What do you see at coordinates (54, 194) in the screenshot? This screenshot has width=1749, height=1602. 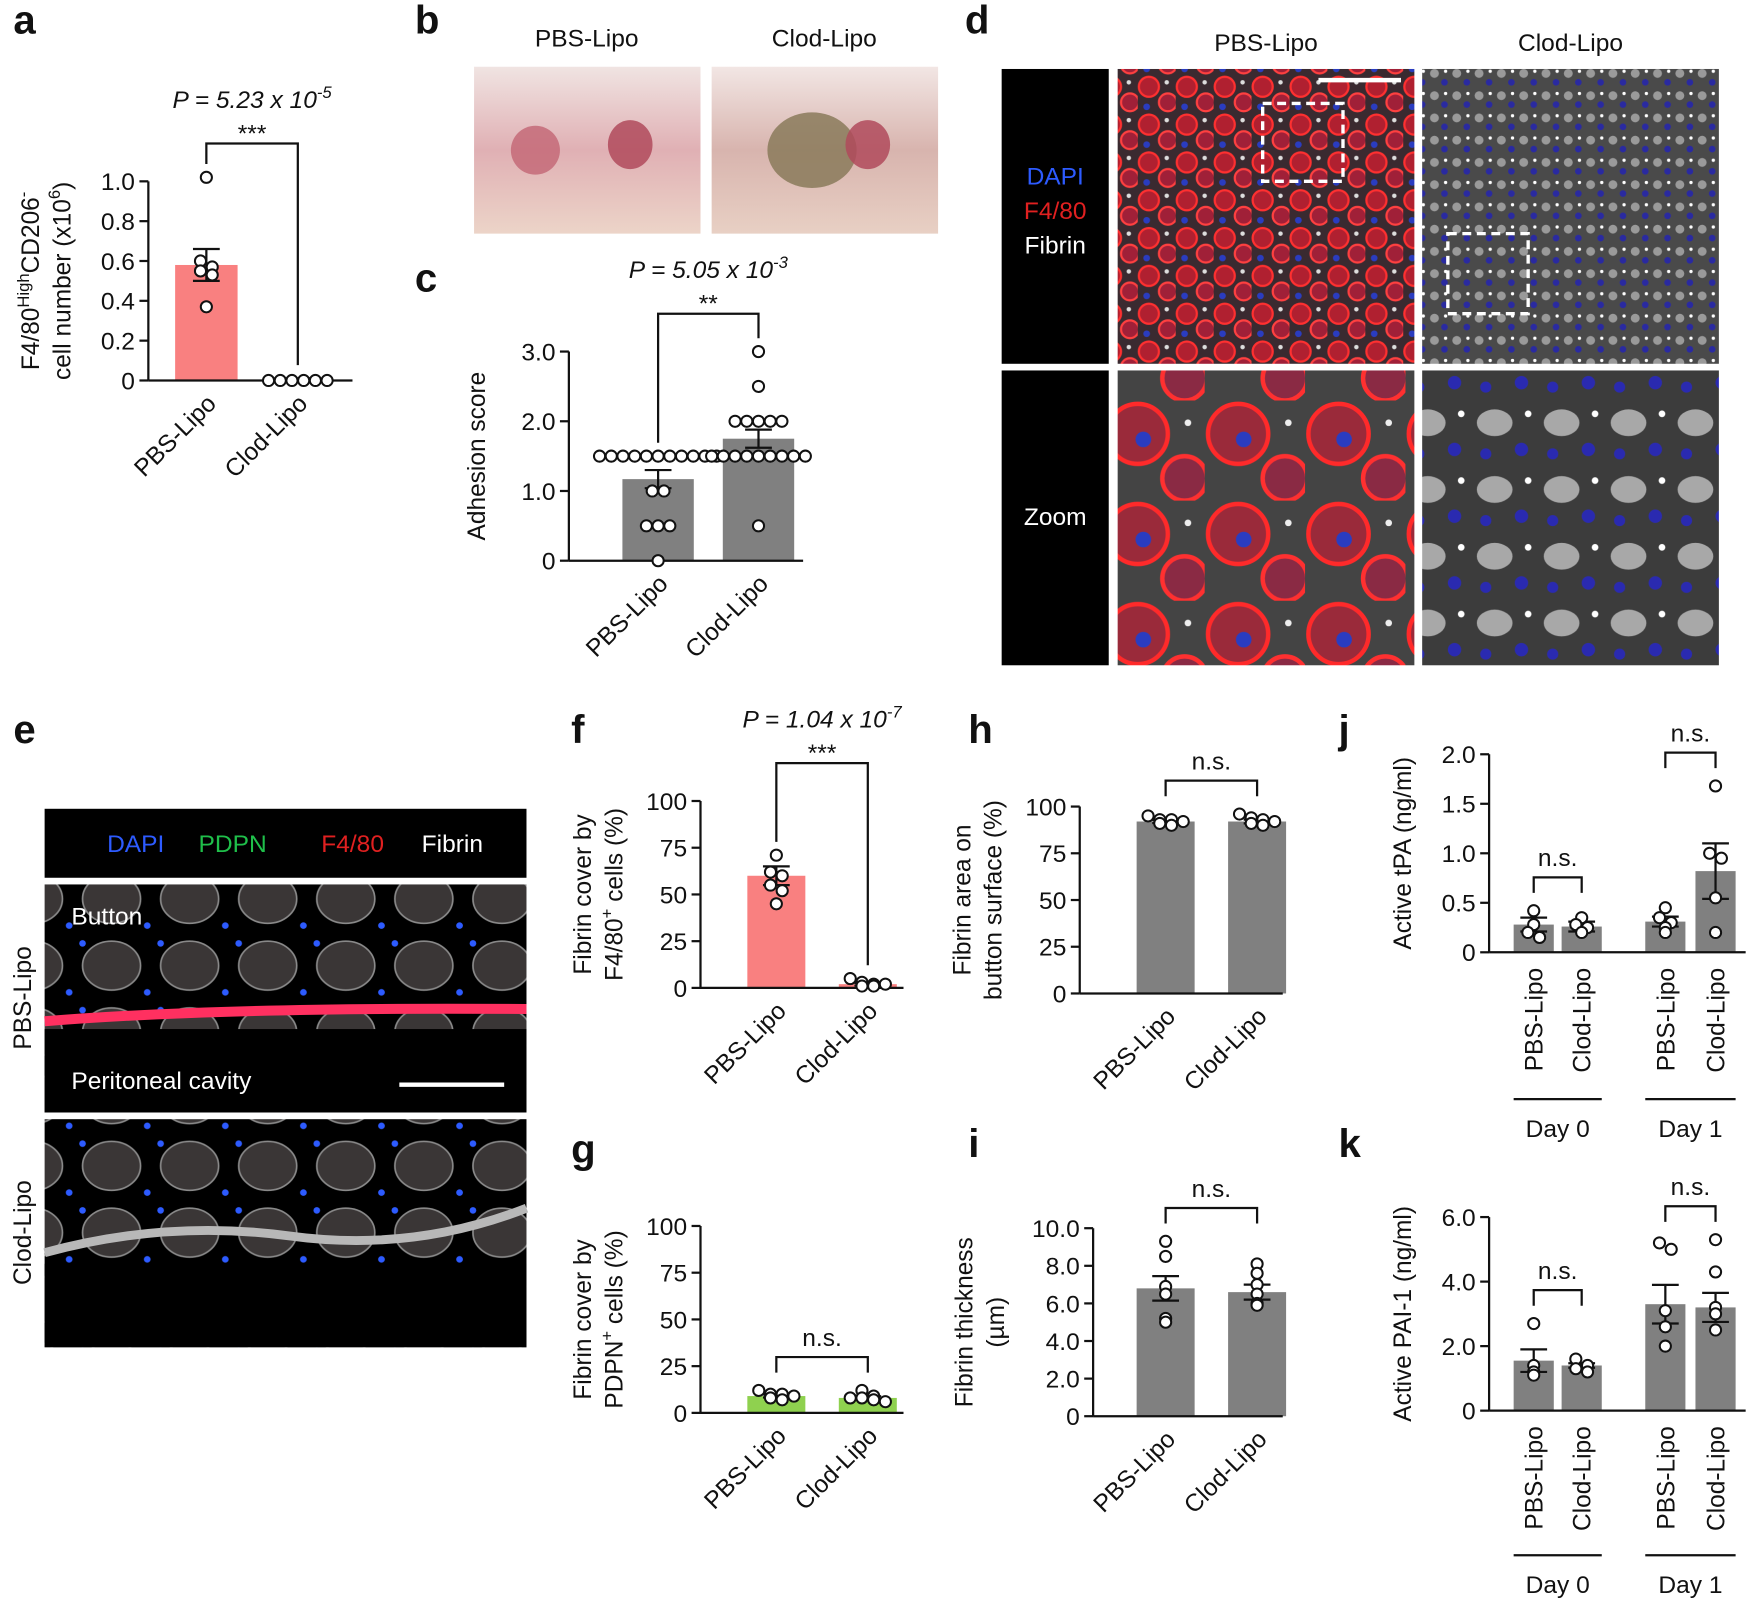 I see `superscript: 6` at bounding box center [54, 194].